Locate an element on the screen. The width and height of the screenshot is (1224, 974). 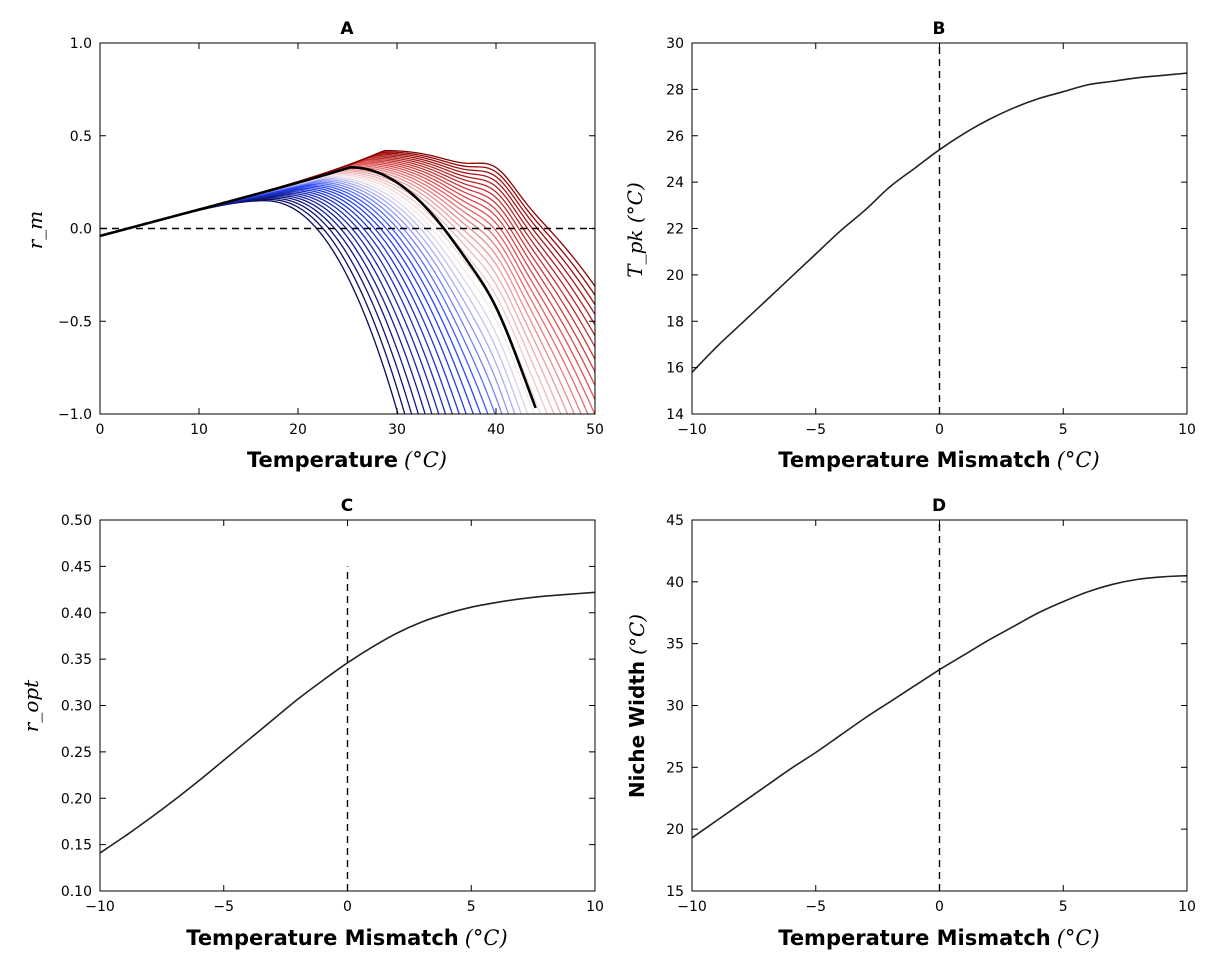
panel-c-title: C is located at coordinates (347, 506).